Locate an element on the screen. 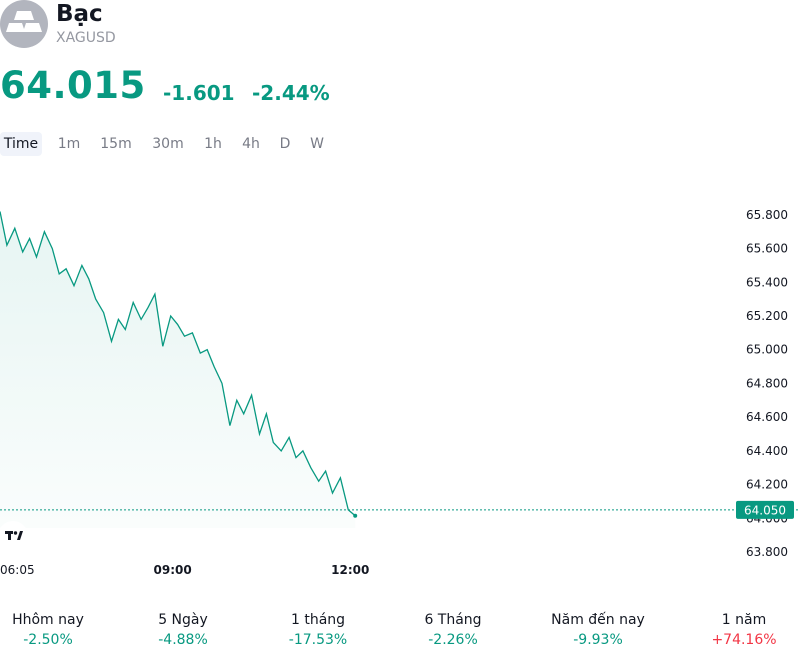  interval-tab-30m: 30m is located at coordinates (168, 144).